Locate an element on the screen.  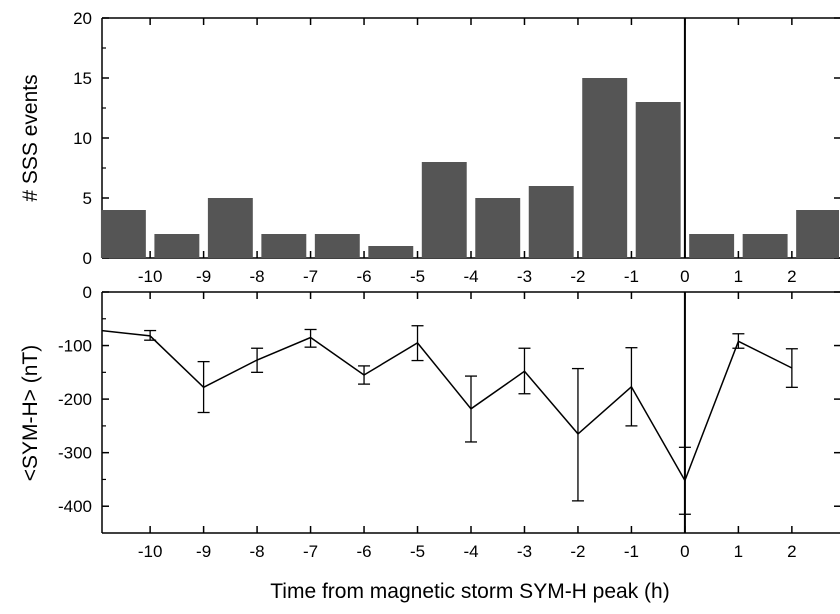
bottom-x-tick-label: -1 is located at coordinates (631, 551).